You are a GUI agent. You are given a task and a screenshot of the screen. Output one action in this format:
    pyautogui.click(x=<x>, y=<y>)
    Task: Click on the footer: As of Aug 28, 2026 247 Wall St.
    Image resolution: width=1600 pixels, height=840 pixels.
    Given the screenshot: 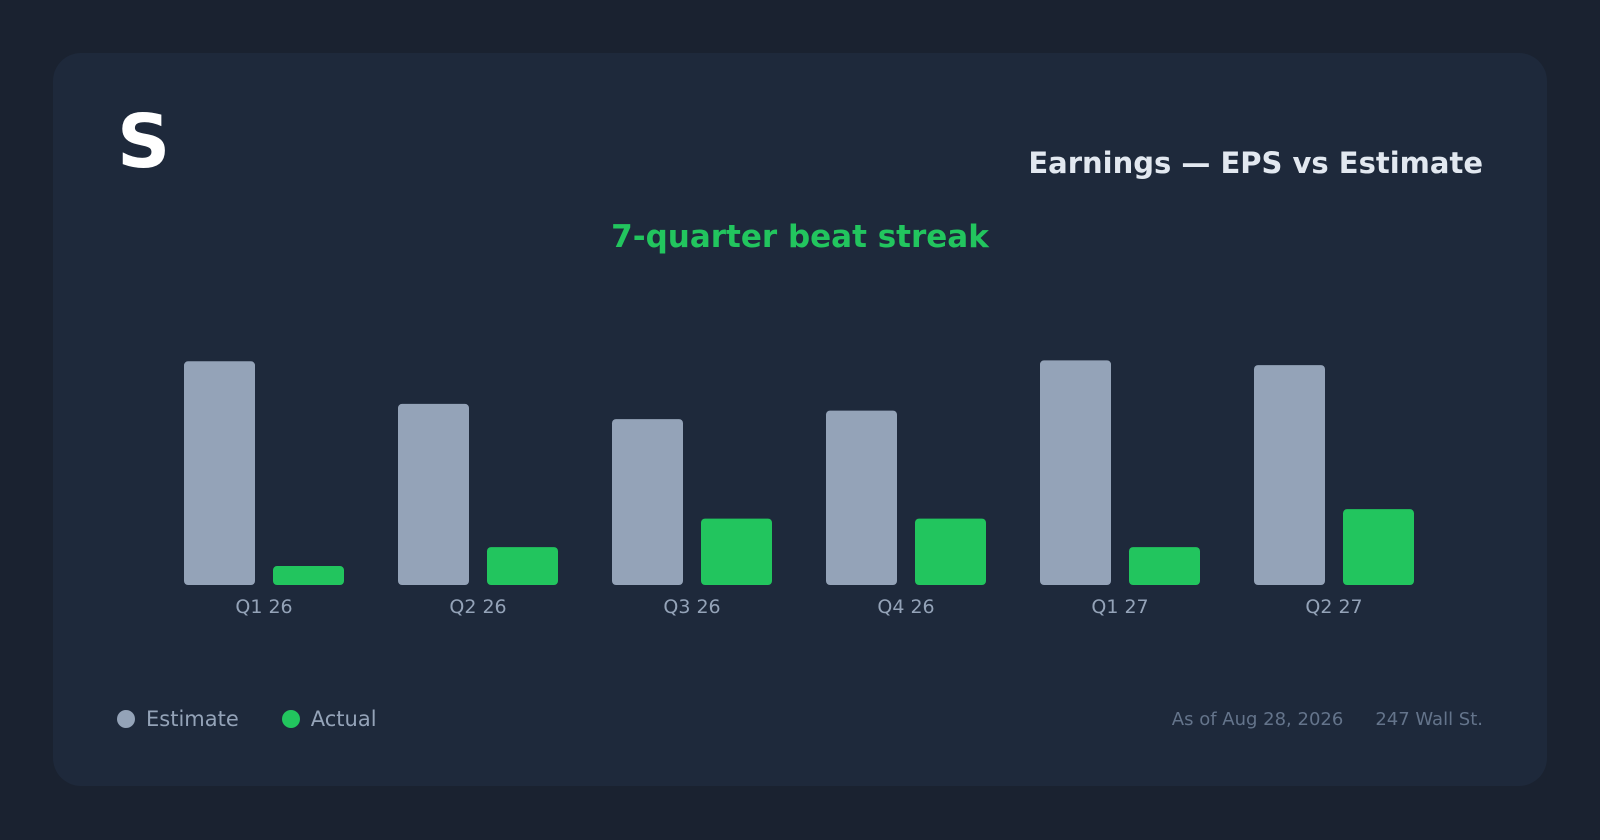 What is the action you would take?
    pyautogui.click(x=1327, y=719)
    